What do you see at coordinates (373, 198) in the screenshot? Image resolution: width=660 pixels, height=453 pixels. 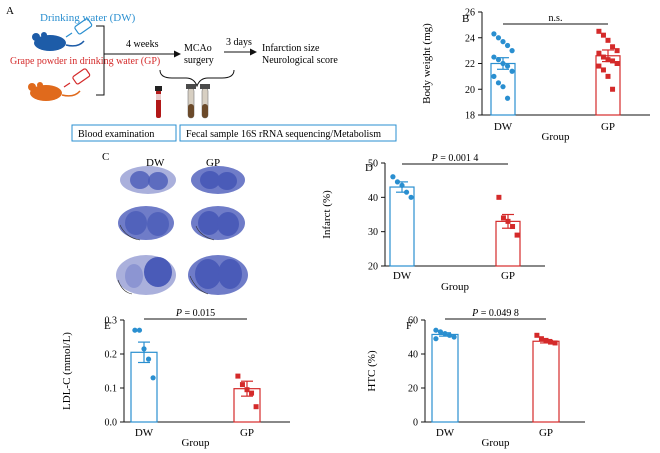 I see `y-tick-label-d: 40` at bounding box center [373, 198].